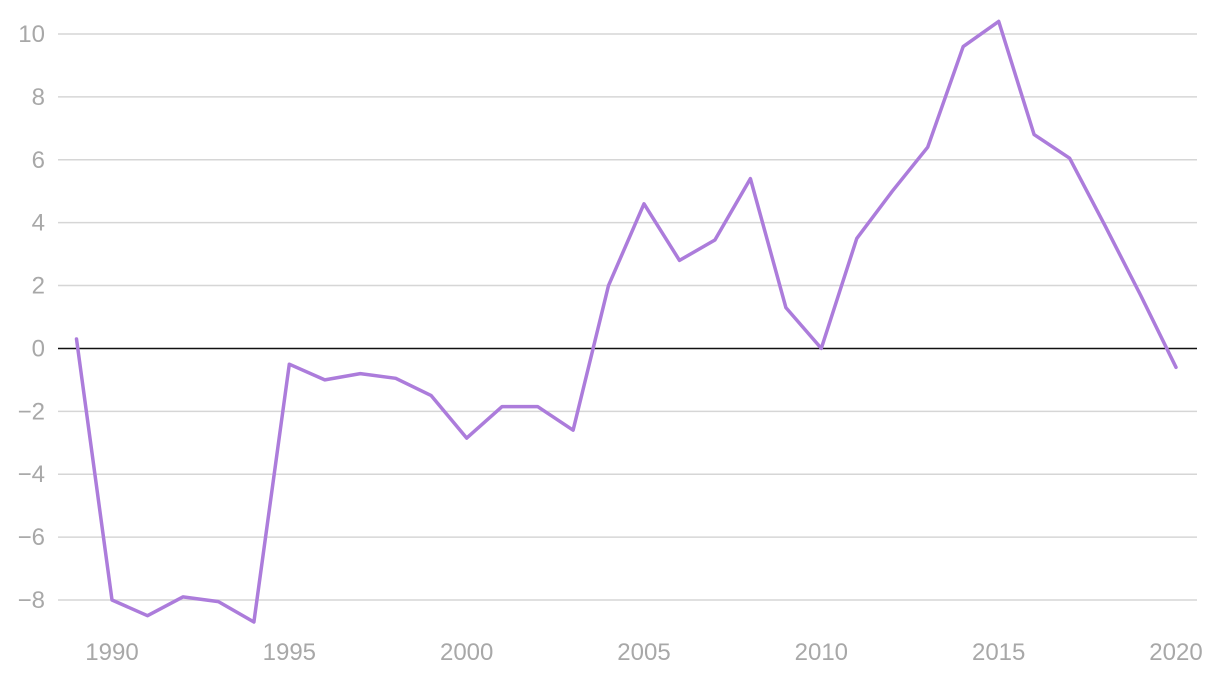 Image resolution: width=1220 pixels, height=680 pixels. I want to click on x-tick-label: 2005, so click(643, 652).